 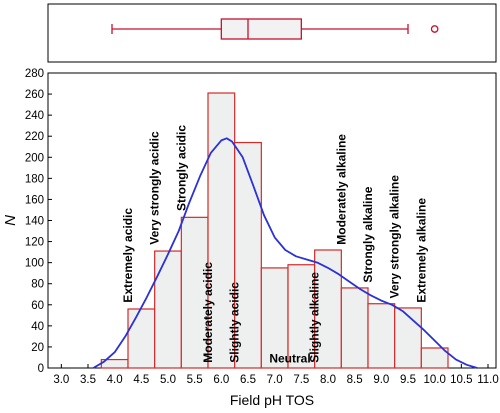 What do you see at coordinates (128, 255) in the screenshot?
I see `ph-class-annotation: Extremely acidic` at bounding box center [128, 255].